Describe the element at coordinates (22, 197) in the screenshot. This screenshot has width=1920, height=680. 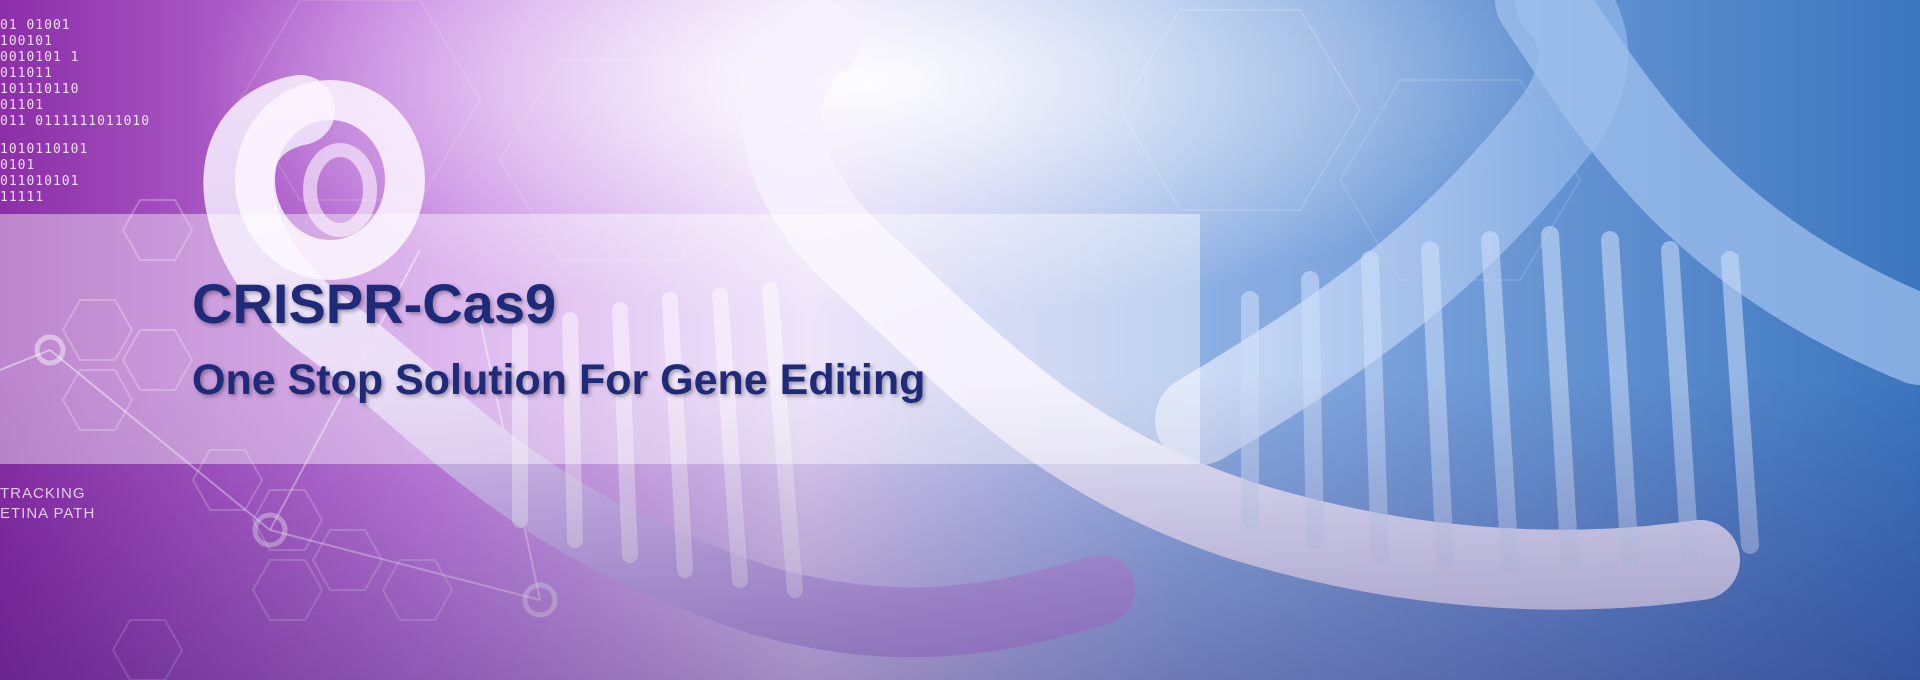
I see `binary-line: 11111` at that location.